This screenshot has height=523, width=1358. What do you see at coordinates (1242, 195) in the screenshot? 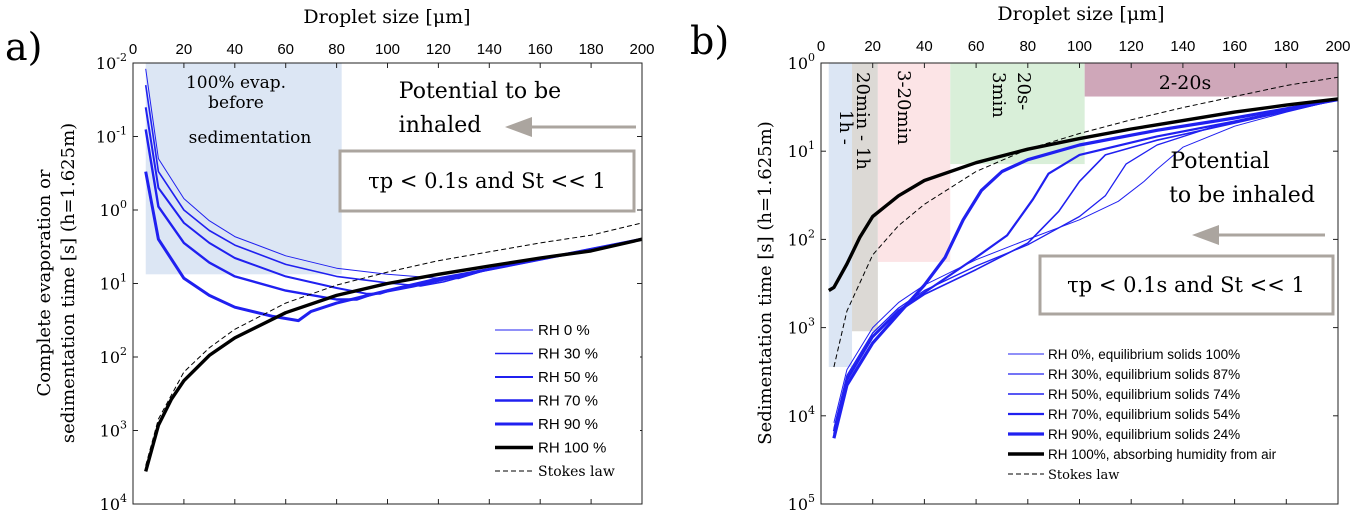
I see `panel-b-potential-label-2: to be inhaled` at bounding box center [1242, 195].